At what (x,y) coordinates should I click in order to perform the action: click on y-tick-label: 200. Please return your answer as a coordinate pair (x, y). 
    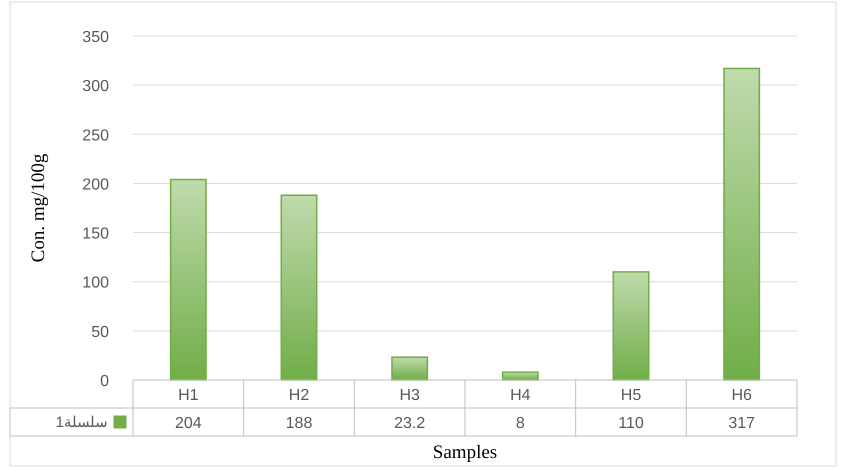
    Looking at the image, I should click on (96, 185).